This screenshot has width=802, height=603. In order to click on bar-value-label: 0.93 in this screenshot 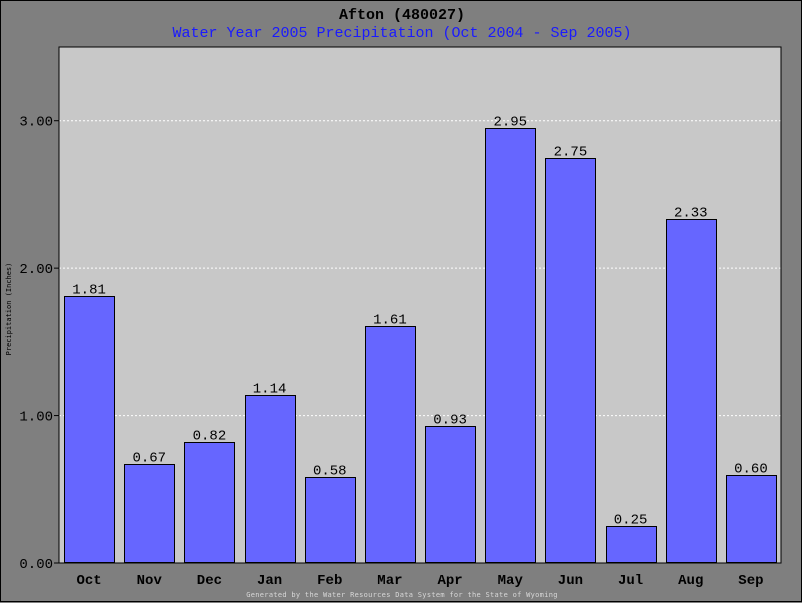, I will do `click(450, 421)`.